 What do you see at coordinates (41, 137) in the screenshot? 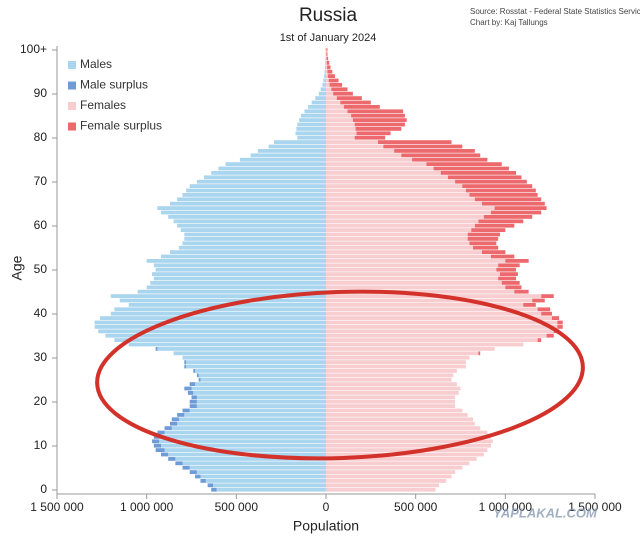
I see `y-tick-label: 80` at bounding box center [41, 137].